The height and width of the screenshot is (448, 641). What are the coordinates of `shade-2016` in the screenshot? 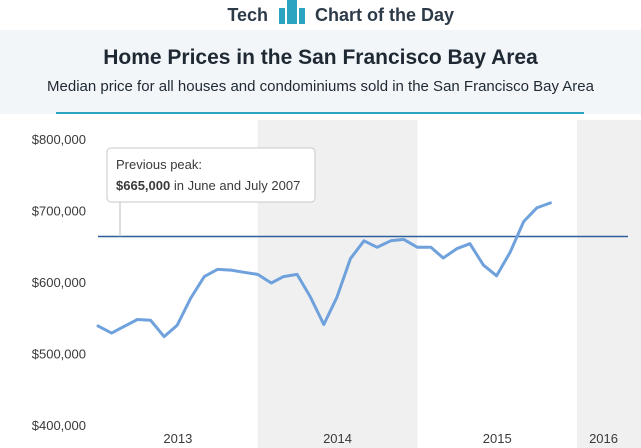 It's located at (609, 284).